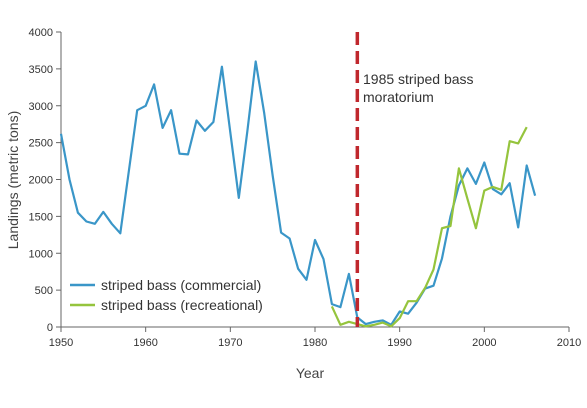  I want to click on y-tick-label: 3000, so click(41, 107).